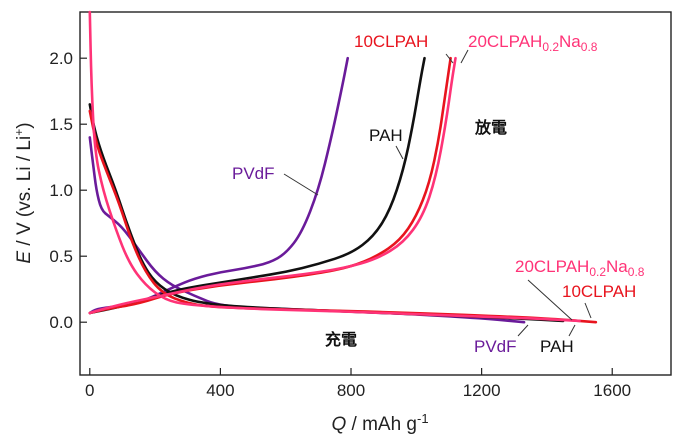  Describe the element at coordinates (612, 390) in the screenshot. I see `x-tick-label: 1600` at that location.